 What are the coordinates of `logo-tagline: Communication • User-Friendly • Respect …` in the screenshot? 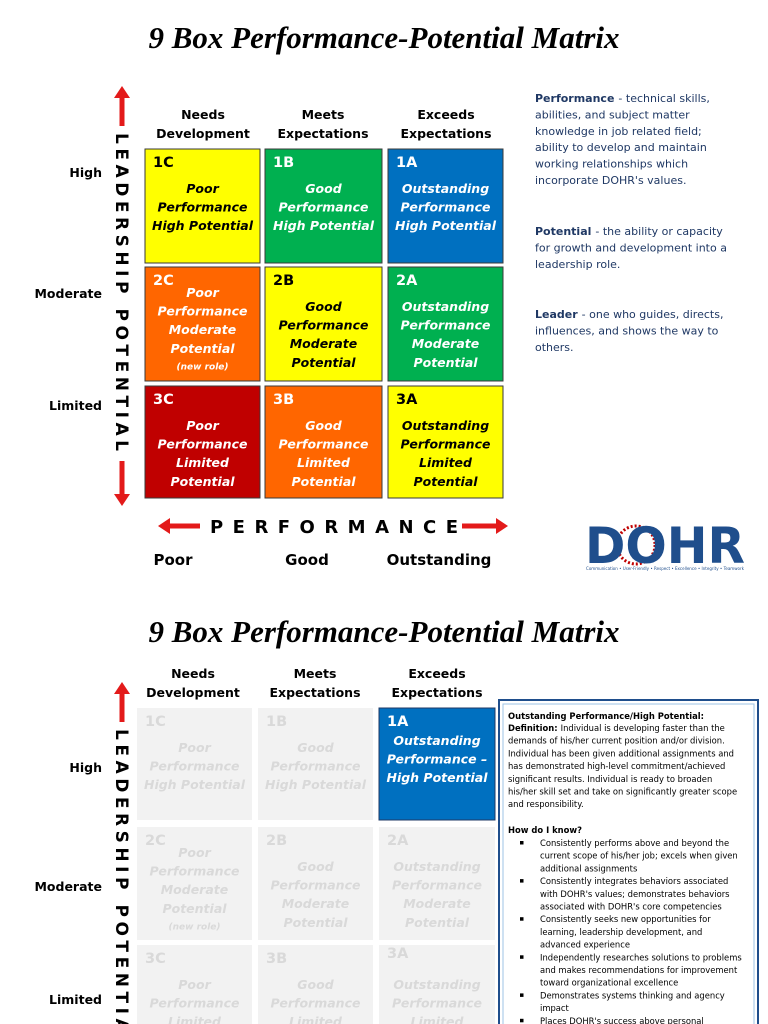 It's located at (665, 568).